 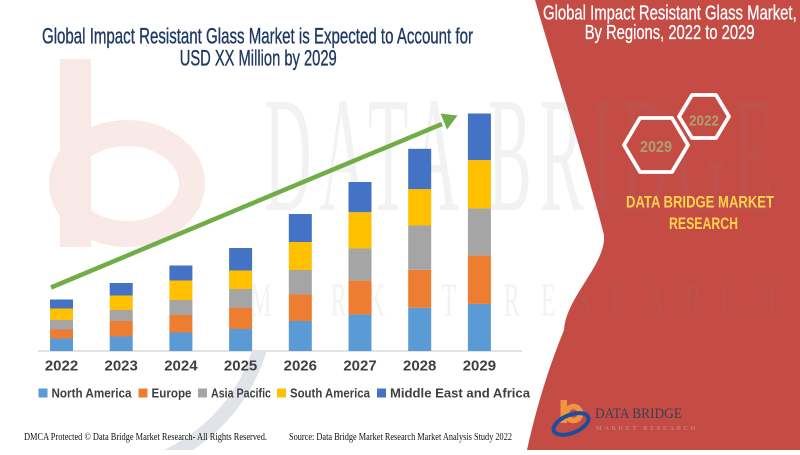 What do you see at coordinates (330, 394) in the screenshot?
I see `svg-text: South America` at bounding box center [330, 394].